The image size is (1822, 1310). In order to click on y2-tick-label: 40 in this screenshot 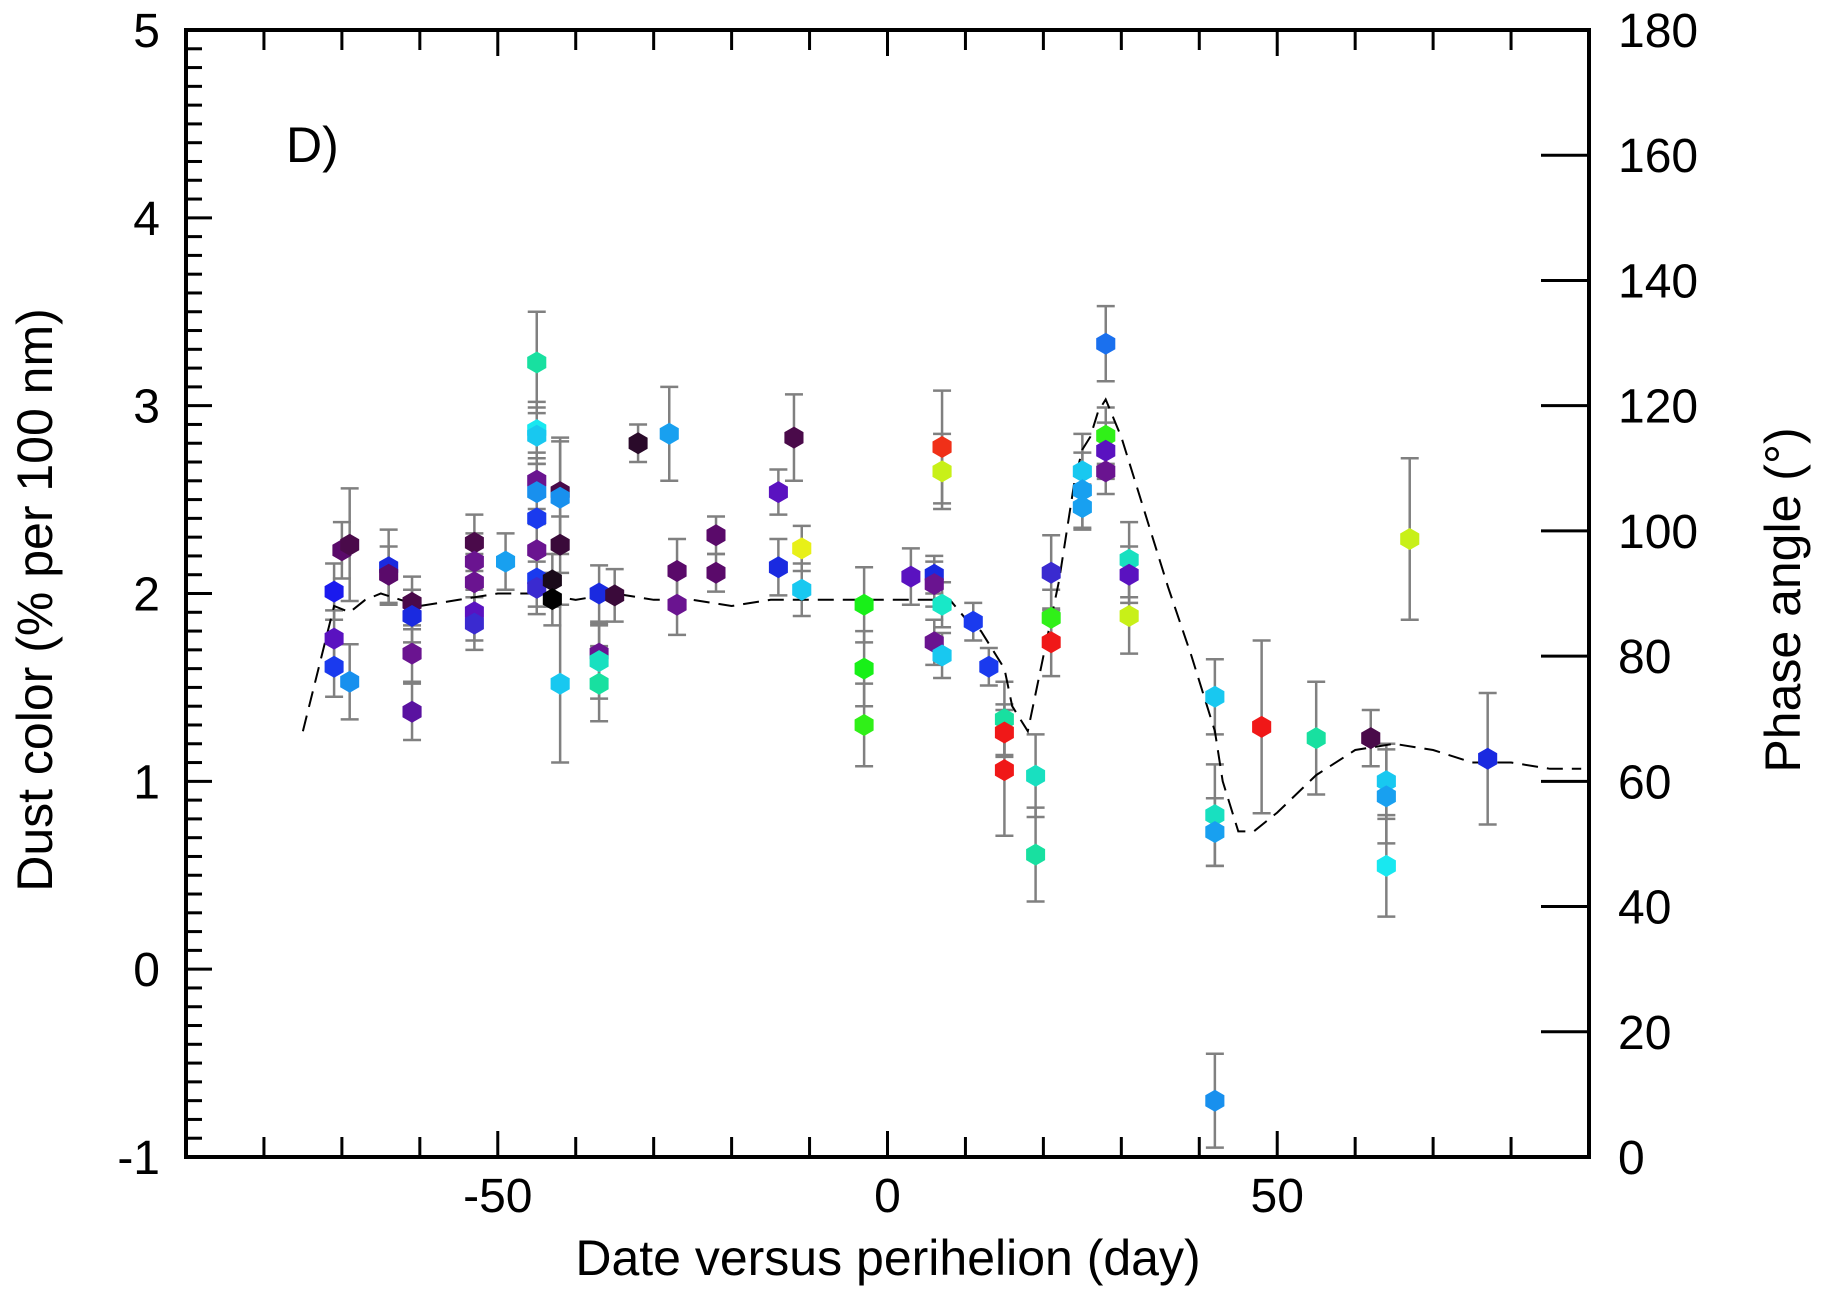, I will do `click(1644, 908)`.